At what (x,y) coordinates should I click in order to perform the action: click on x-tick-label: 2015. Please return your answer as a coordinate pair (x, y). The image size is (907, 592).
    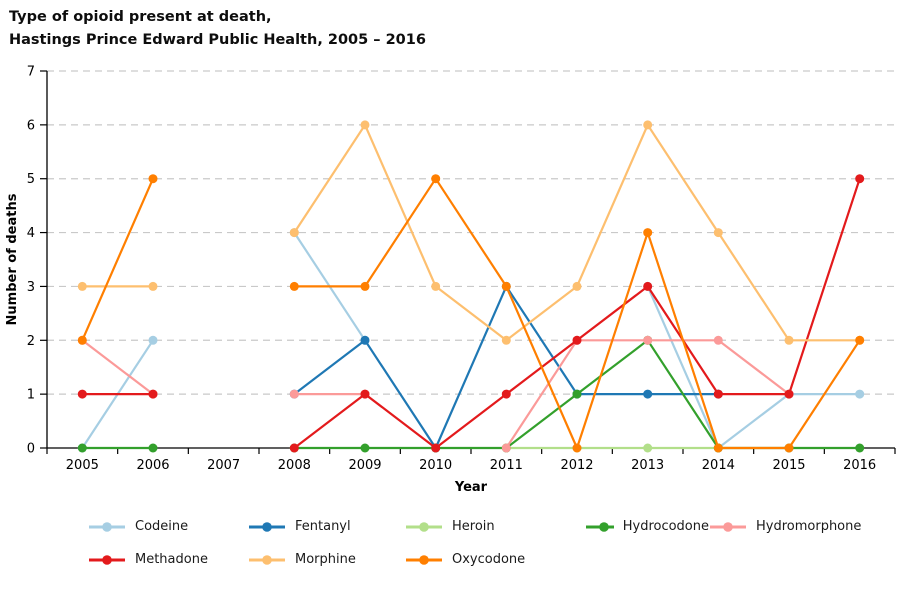
    Looking at the image, I should click on (788, 465).